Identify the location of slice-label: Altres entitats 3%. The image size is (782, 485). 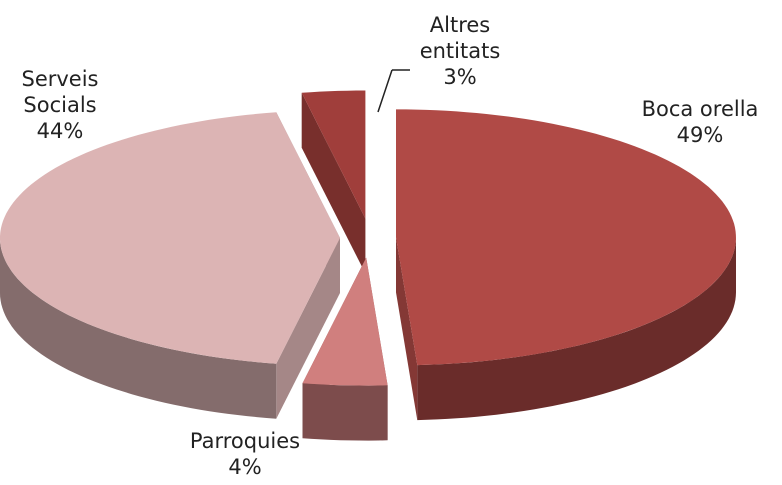
(460, 51).